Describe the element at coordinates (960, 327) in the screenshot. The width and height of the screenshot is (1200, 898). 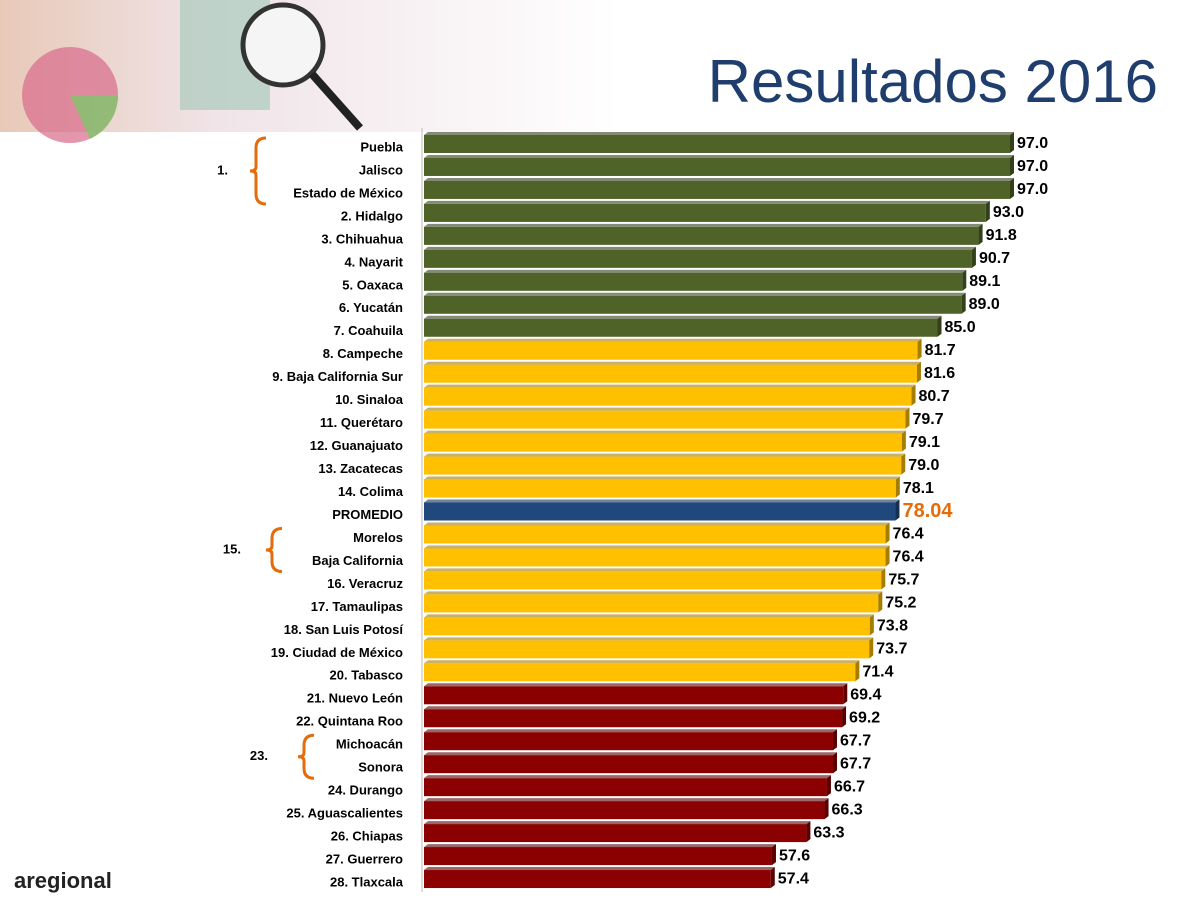
I see `value-label: 85.0` at that location.